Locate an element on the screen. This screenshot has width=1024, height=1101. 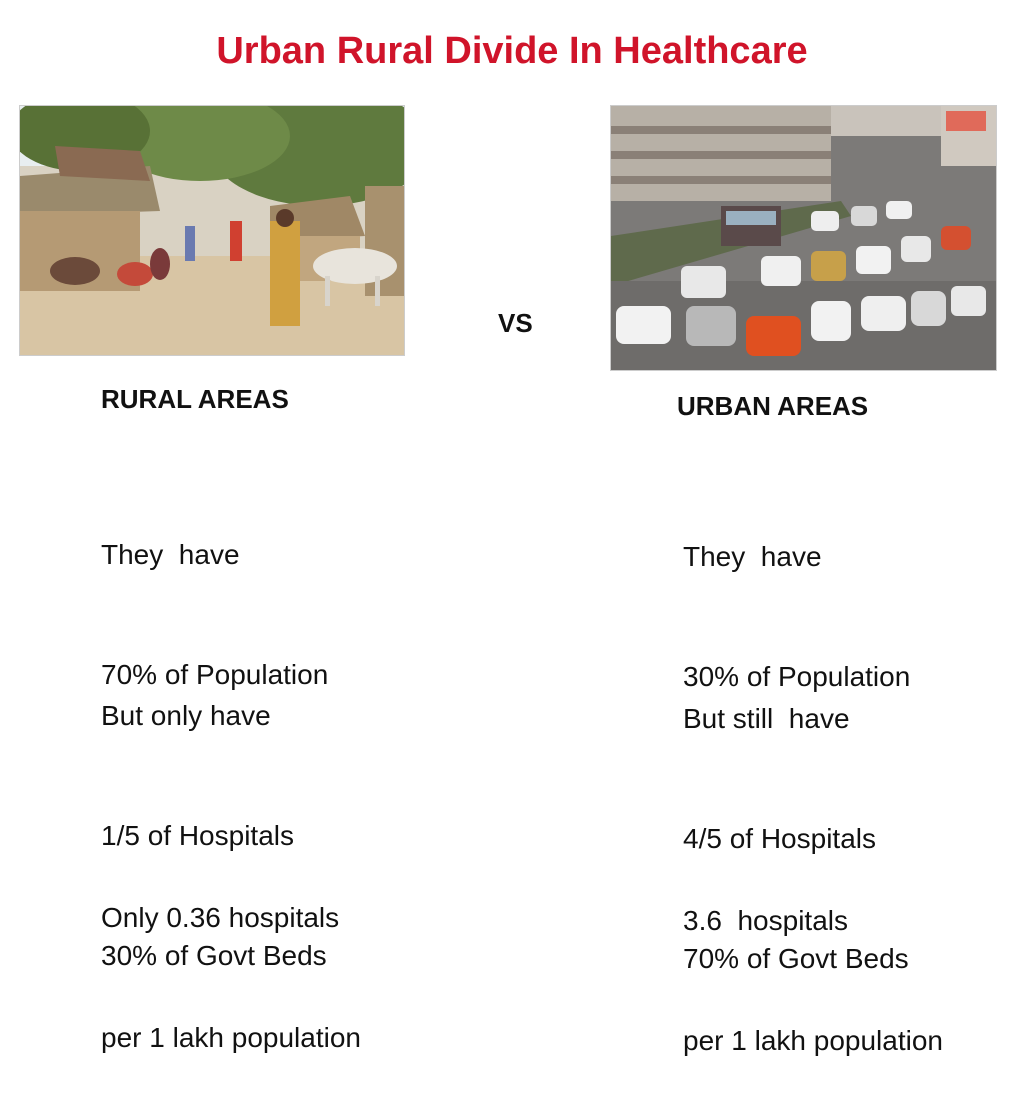
urban-ratio-line-1: 3.6 hospitals is located at coordinates (765, 920).